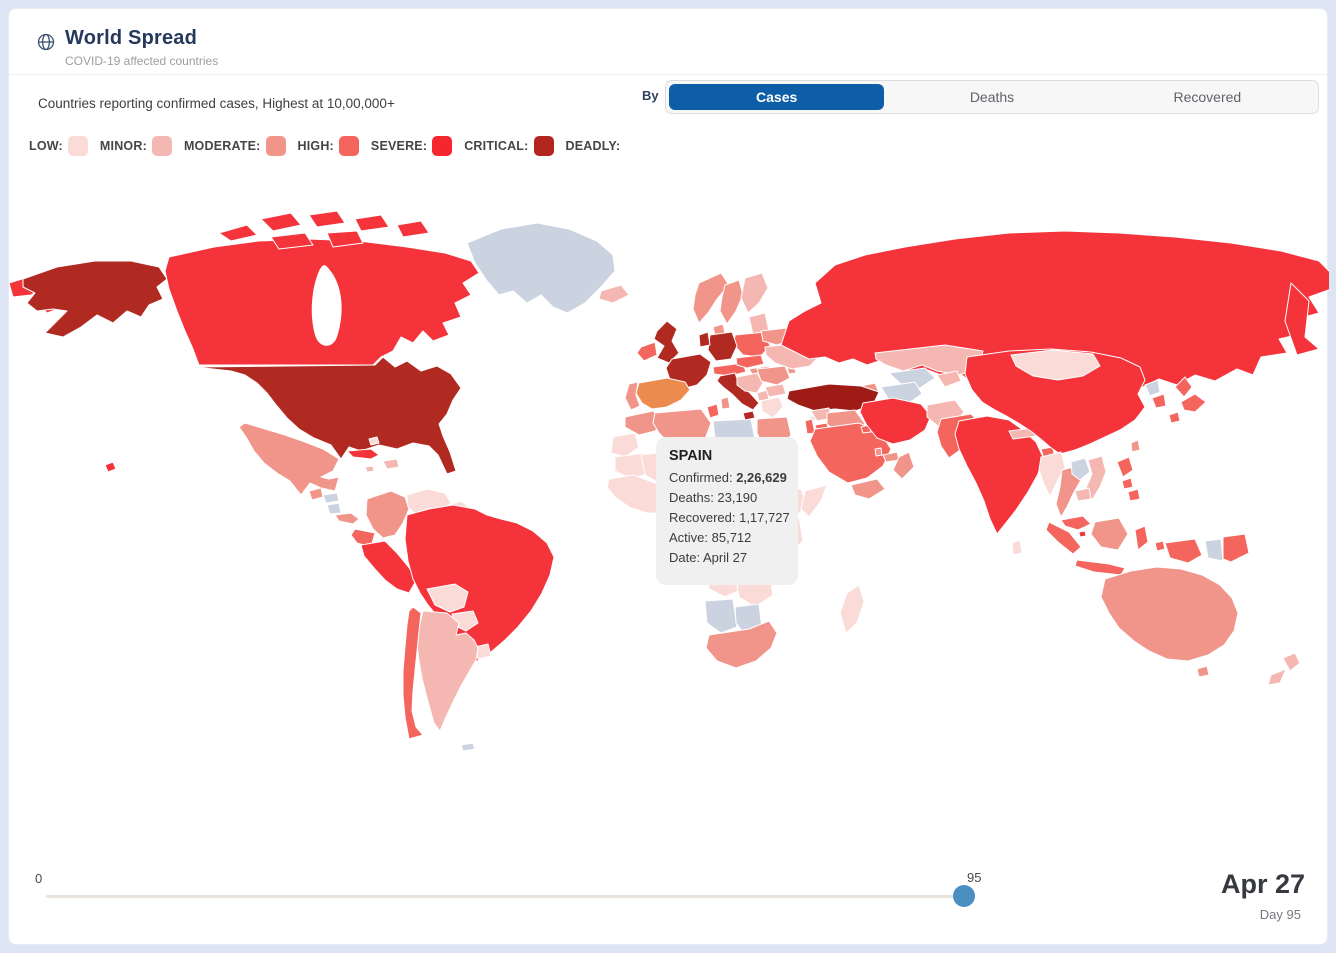  Describe the element at coordinates (468, 747) in the screenshot. I see `country-falklands` at that location.